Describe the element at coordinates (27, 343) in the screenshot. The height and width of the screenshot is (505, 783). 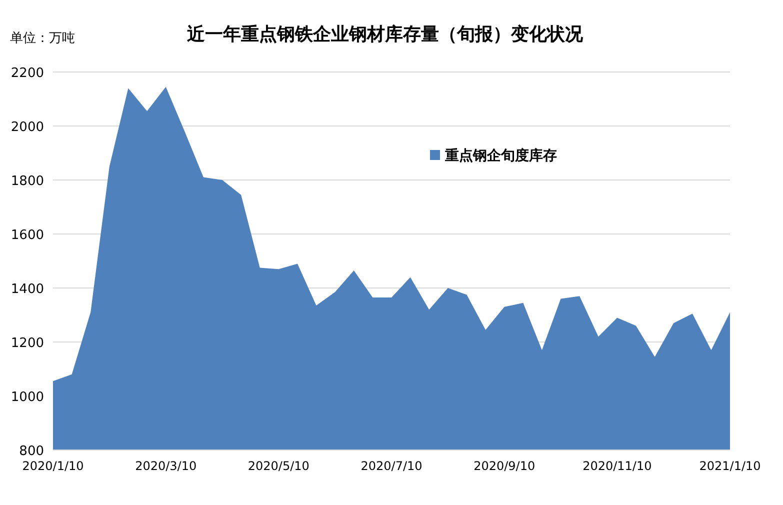
I see `y-tick-label: 1200` at that location.